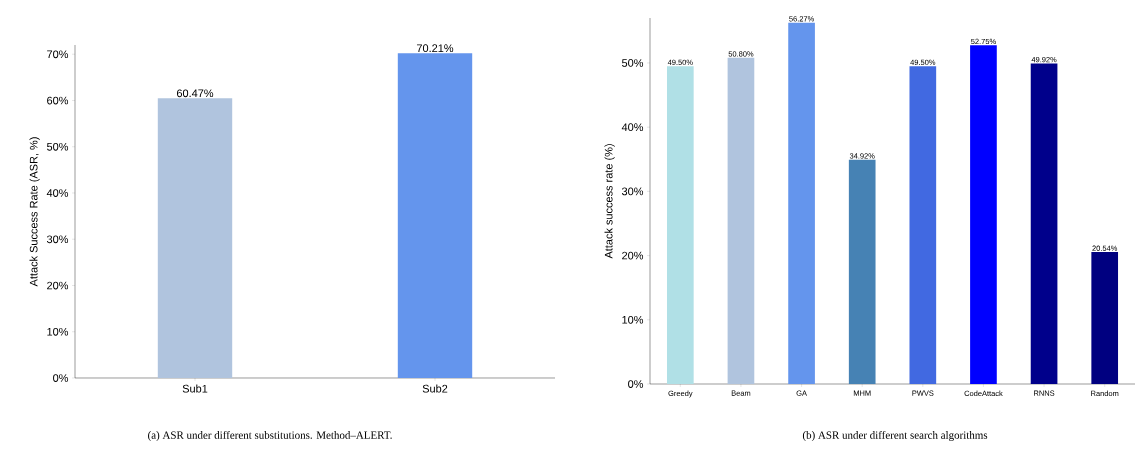 This screenshot has height=462, width=1145. Describe the element at coordinates (58, 100) in the screenshot. I see `y-tick-label: 60%` at that location.